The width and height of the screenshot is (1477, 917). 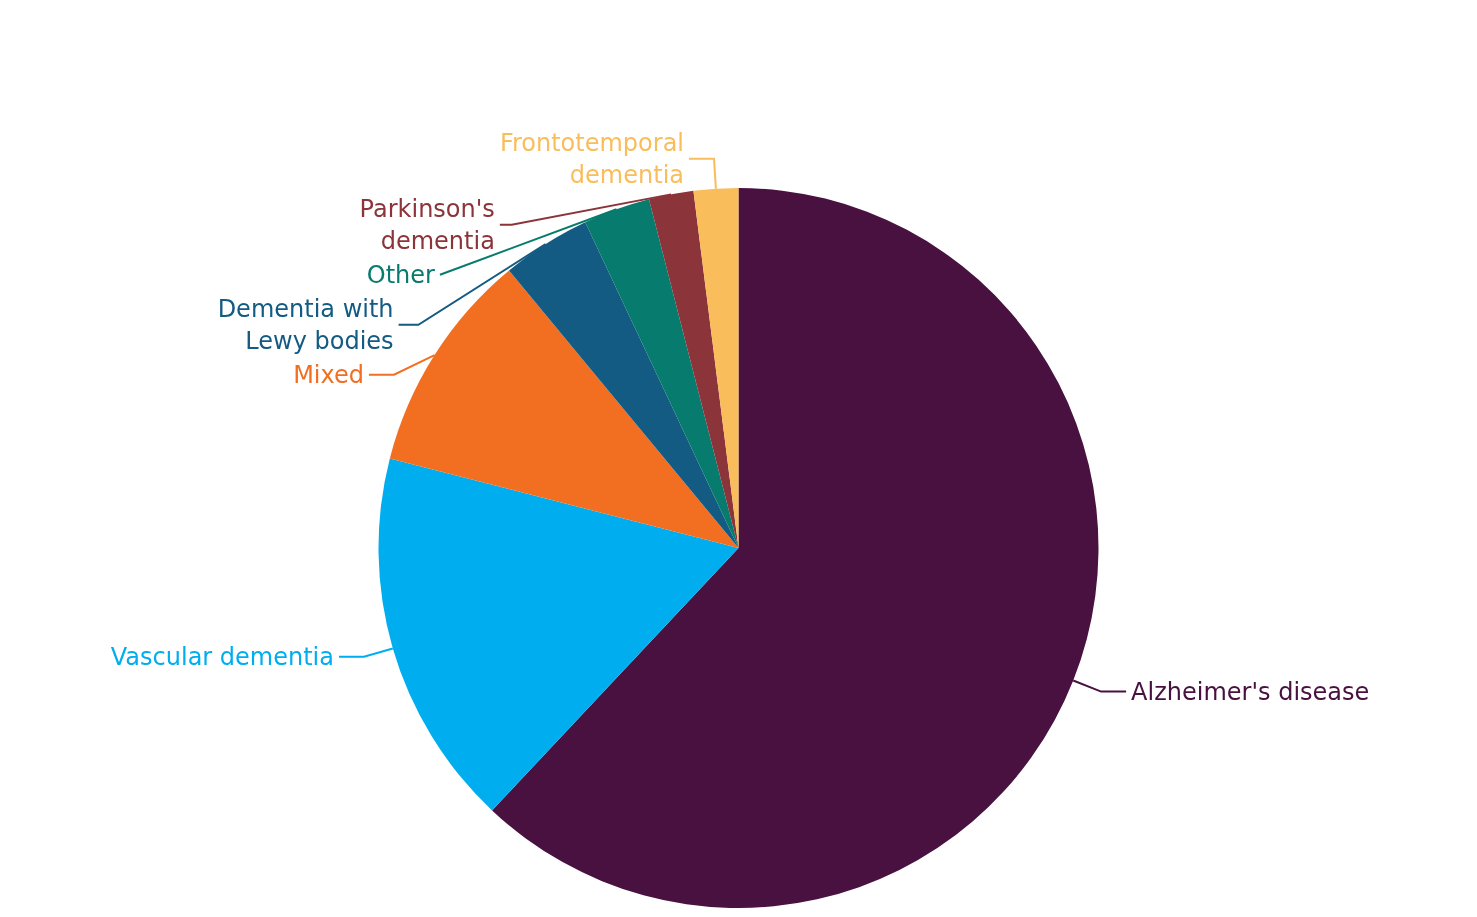 I want to click on slice-label: Dementia with Lewy bodies, so click(x=305, y=324).